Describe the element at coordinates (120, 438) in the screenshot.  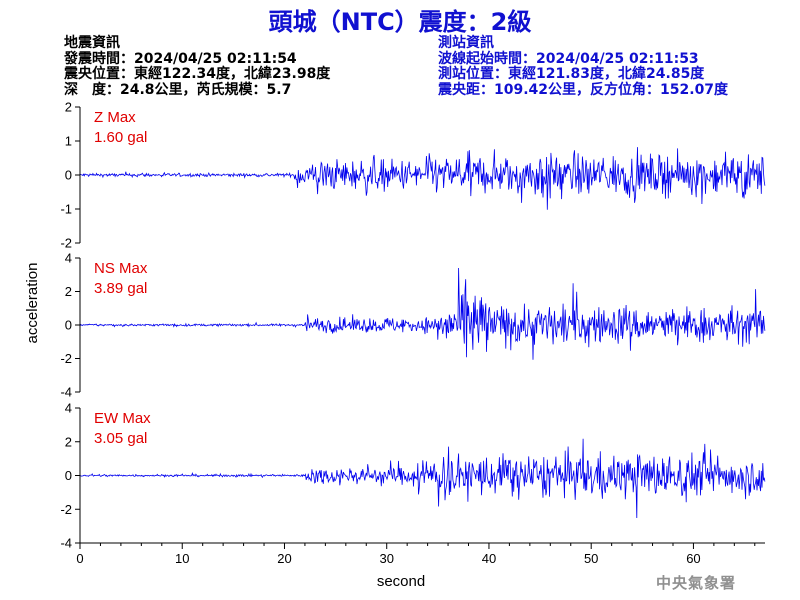
I see `max-value-ew: 3.05 gal` at that location.